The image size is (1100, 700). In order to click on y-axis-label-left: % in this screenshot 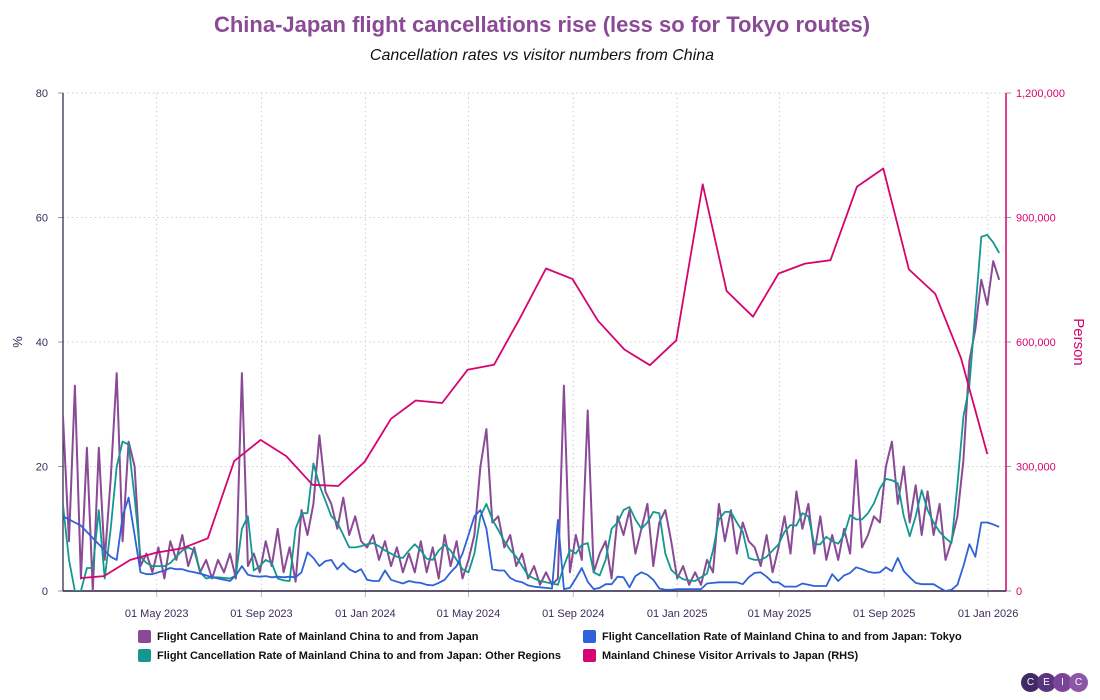, I will do `click(17, 342)`.